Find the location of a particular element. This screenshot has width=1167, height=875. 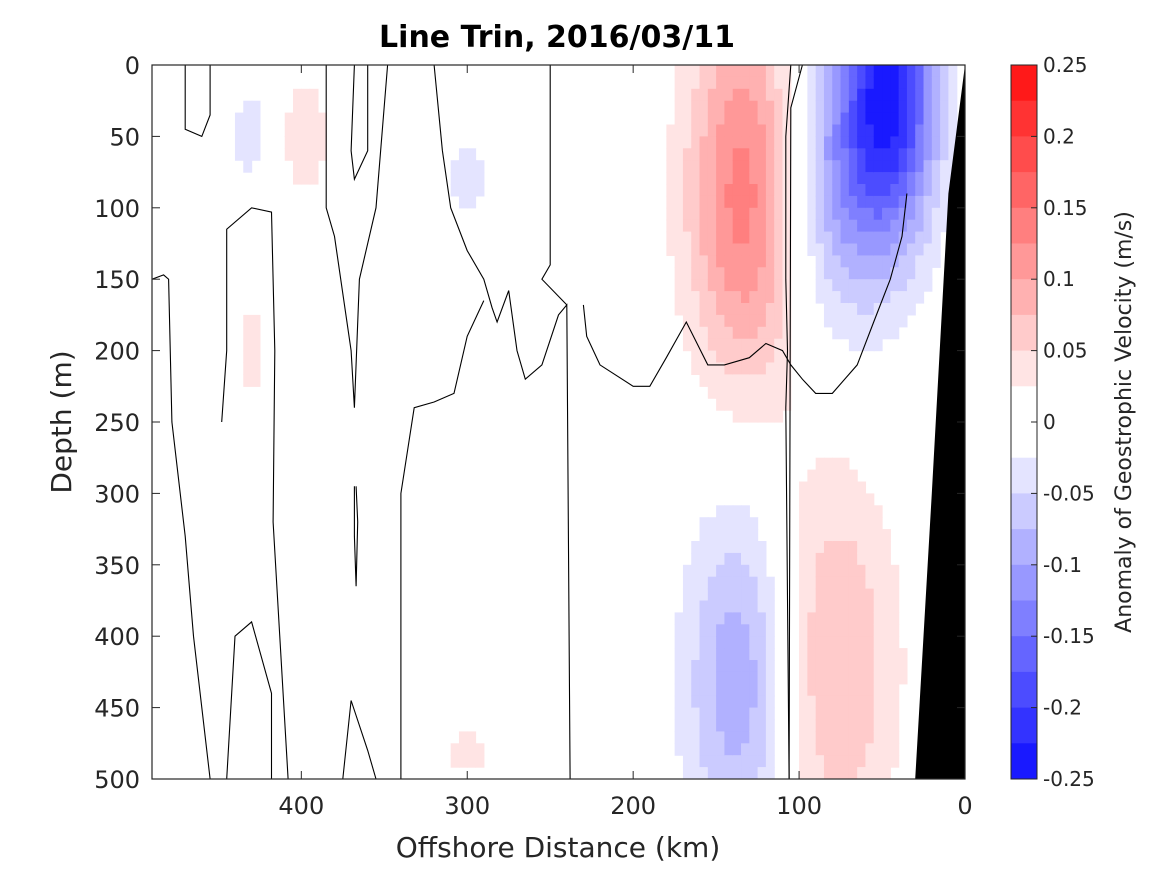

colorbar-swatch is located at coordinates (1024, 440).